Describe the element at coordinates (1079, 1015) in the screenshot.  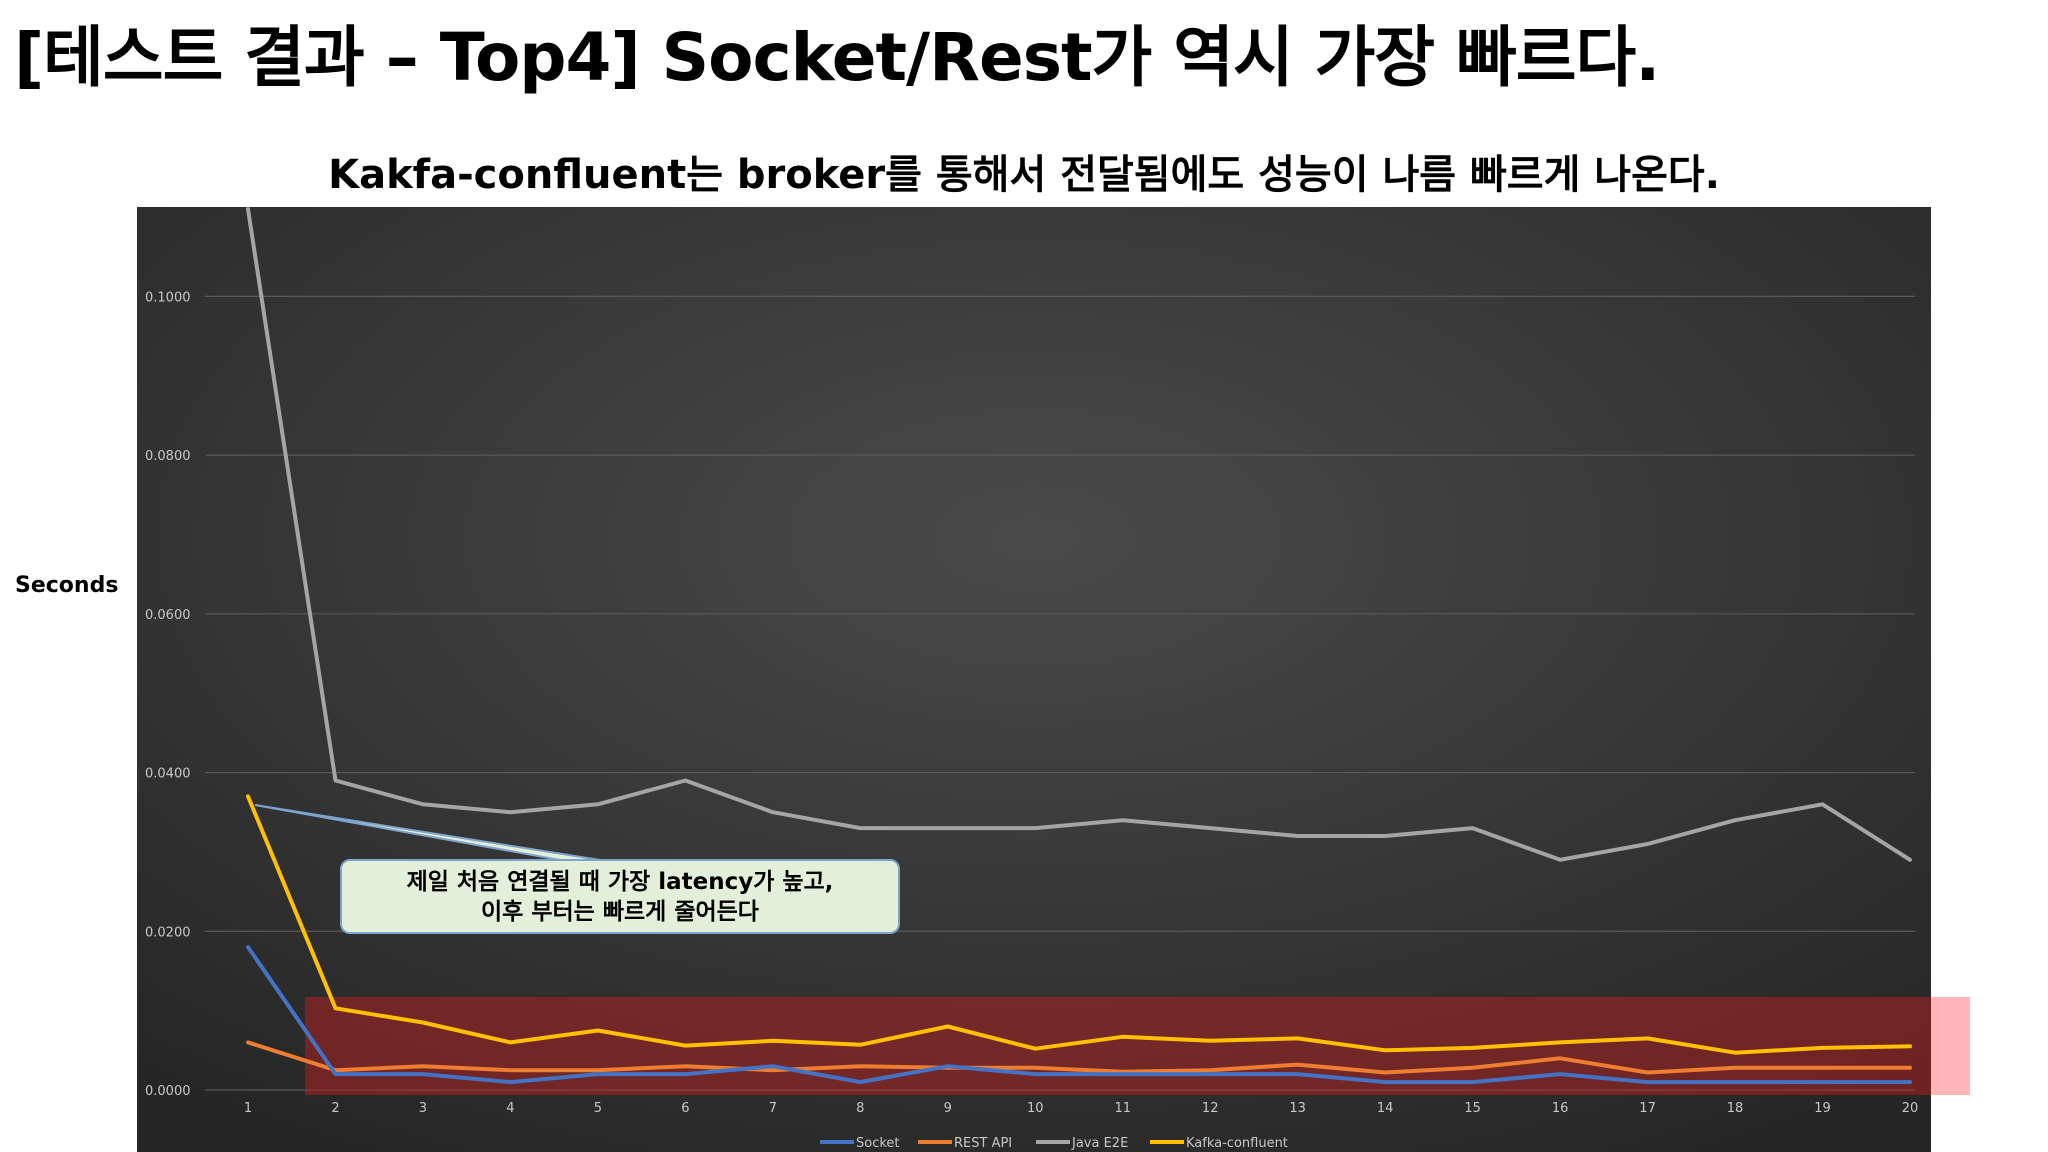
I see `series-line-socket` at that location.